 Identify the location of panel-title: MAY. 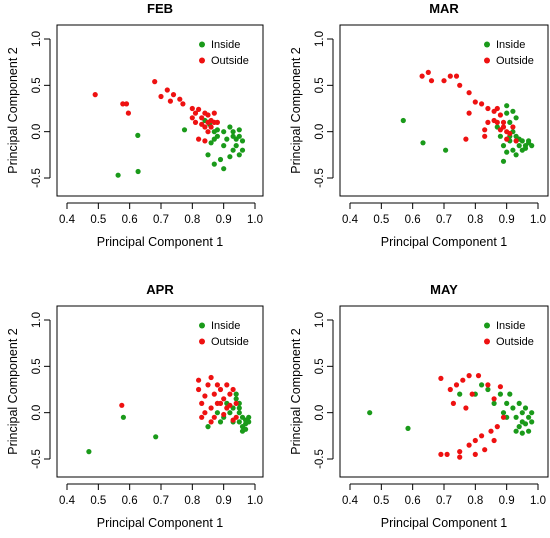
(444, 289).